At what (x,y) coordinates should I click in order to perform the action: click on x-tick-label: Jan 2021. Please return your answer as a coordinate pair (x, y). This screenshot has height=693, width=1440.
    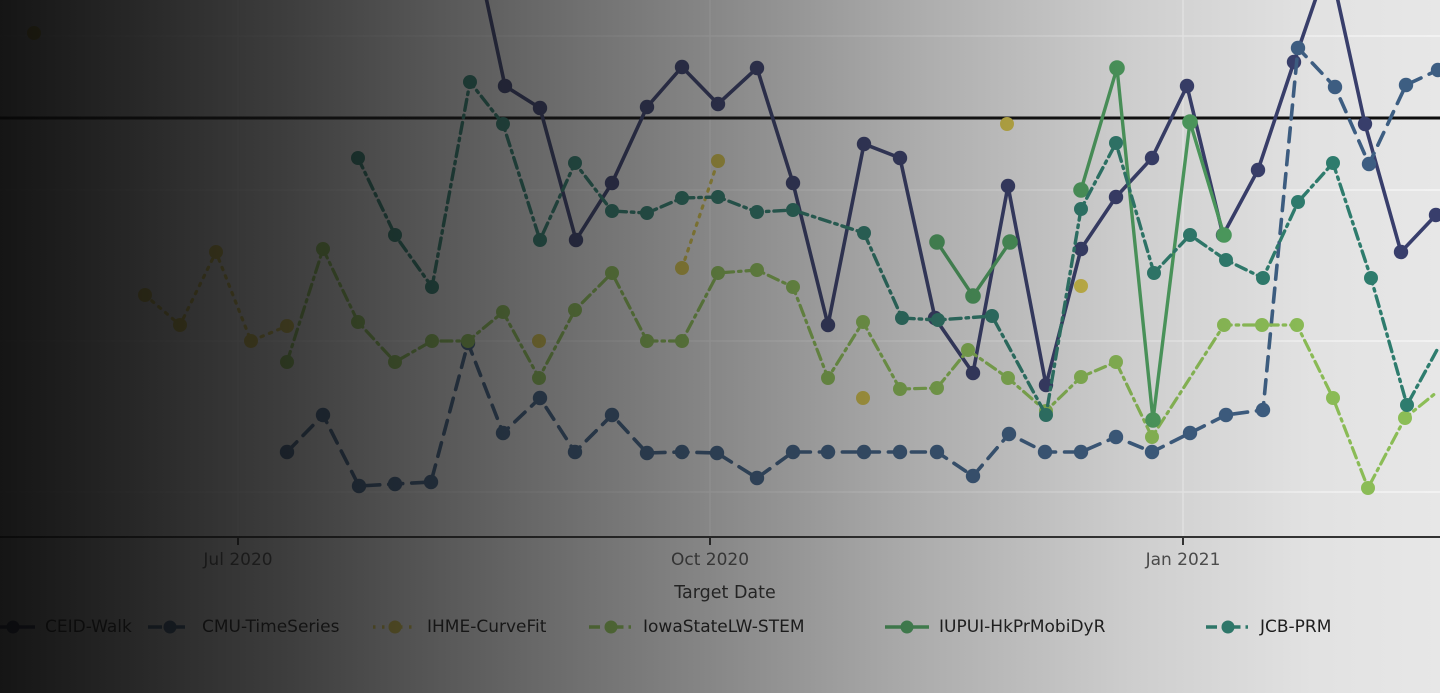
    Looking at the image, I should click on (1183, 560).